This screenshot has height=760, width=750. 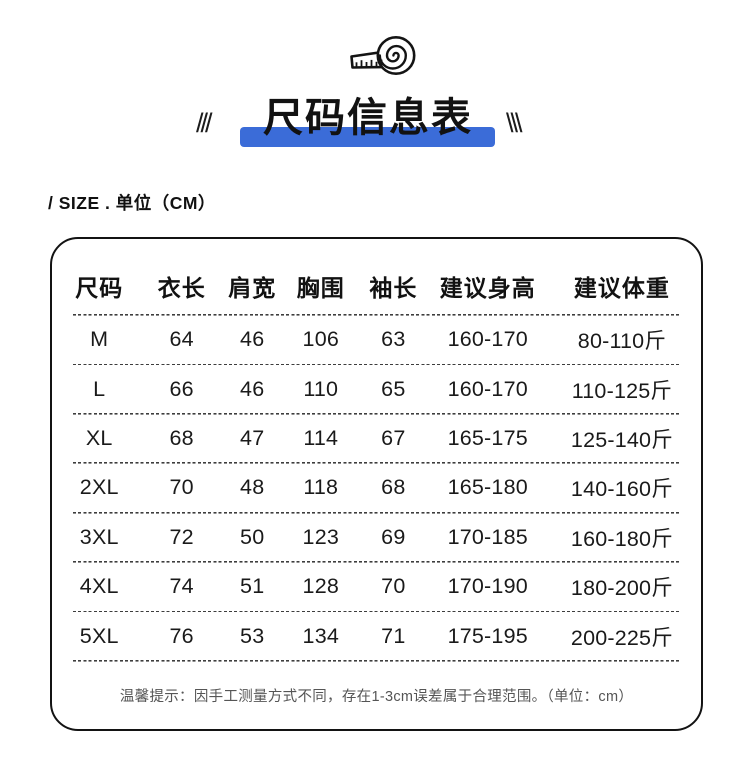 I want to click on table-cell: 180-200斤, so click(x=621, y=588).